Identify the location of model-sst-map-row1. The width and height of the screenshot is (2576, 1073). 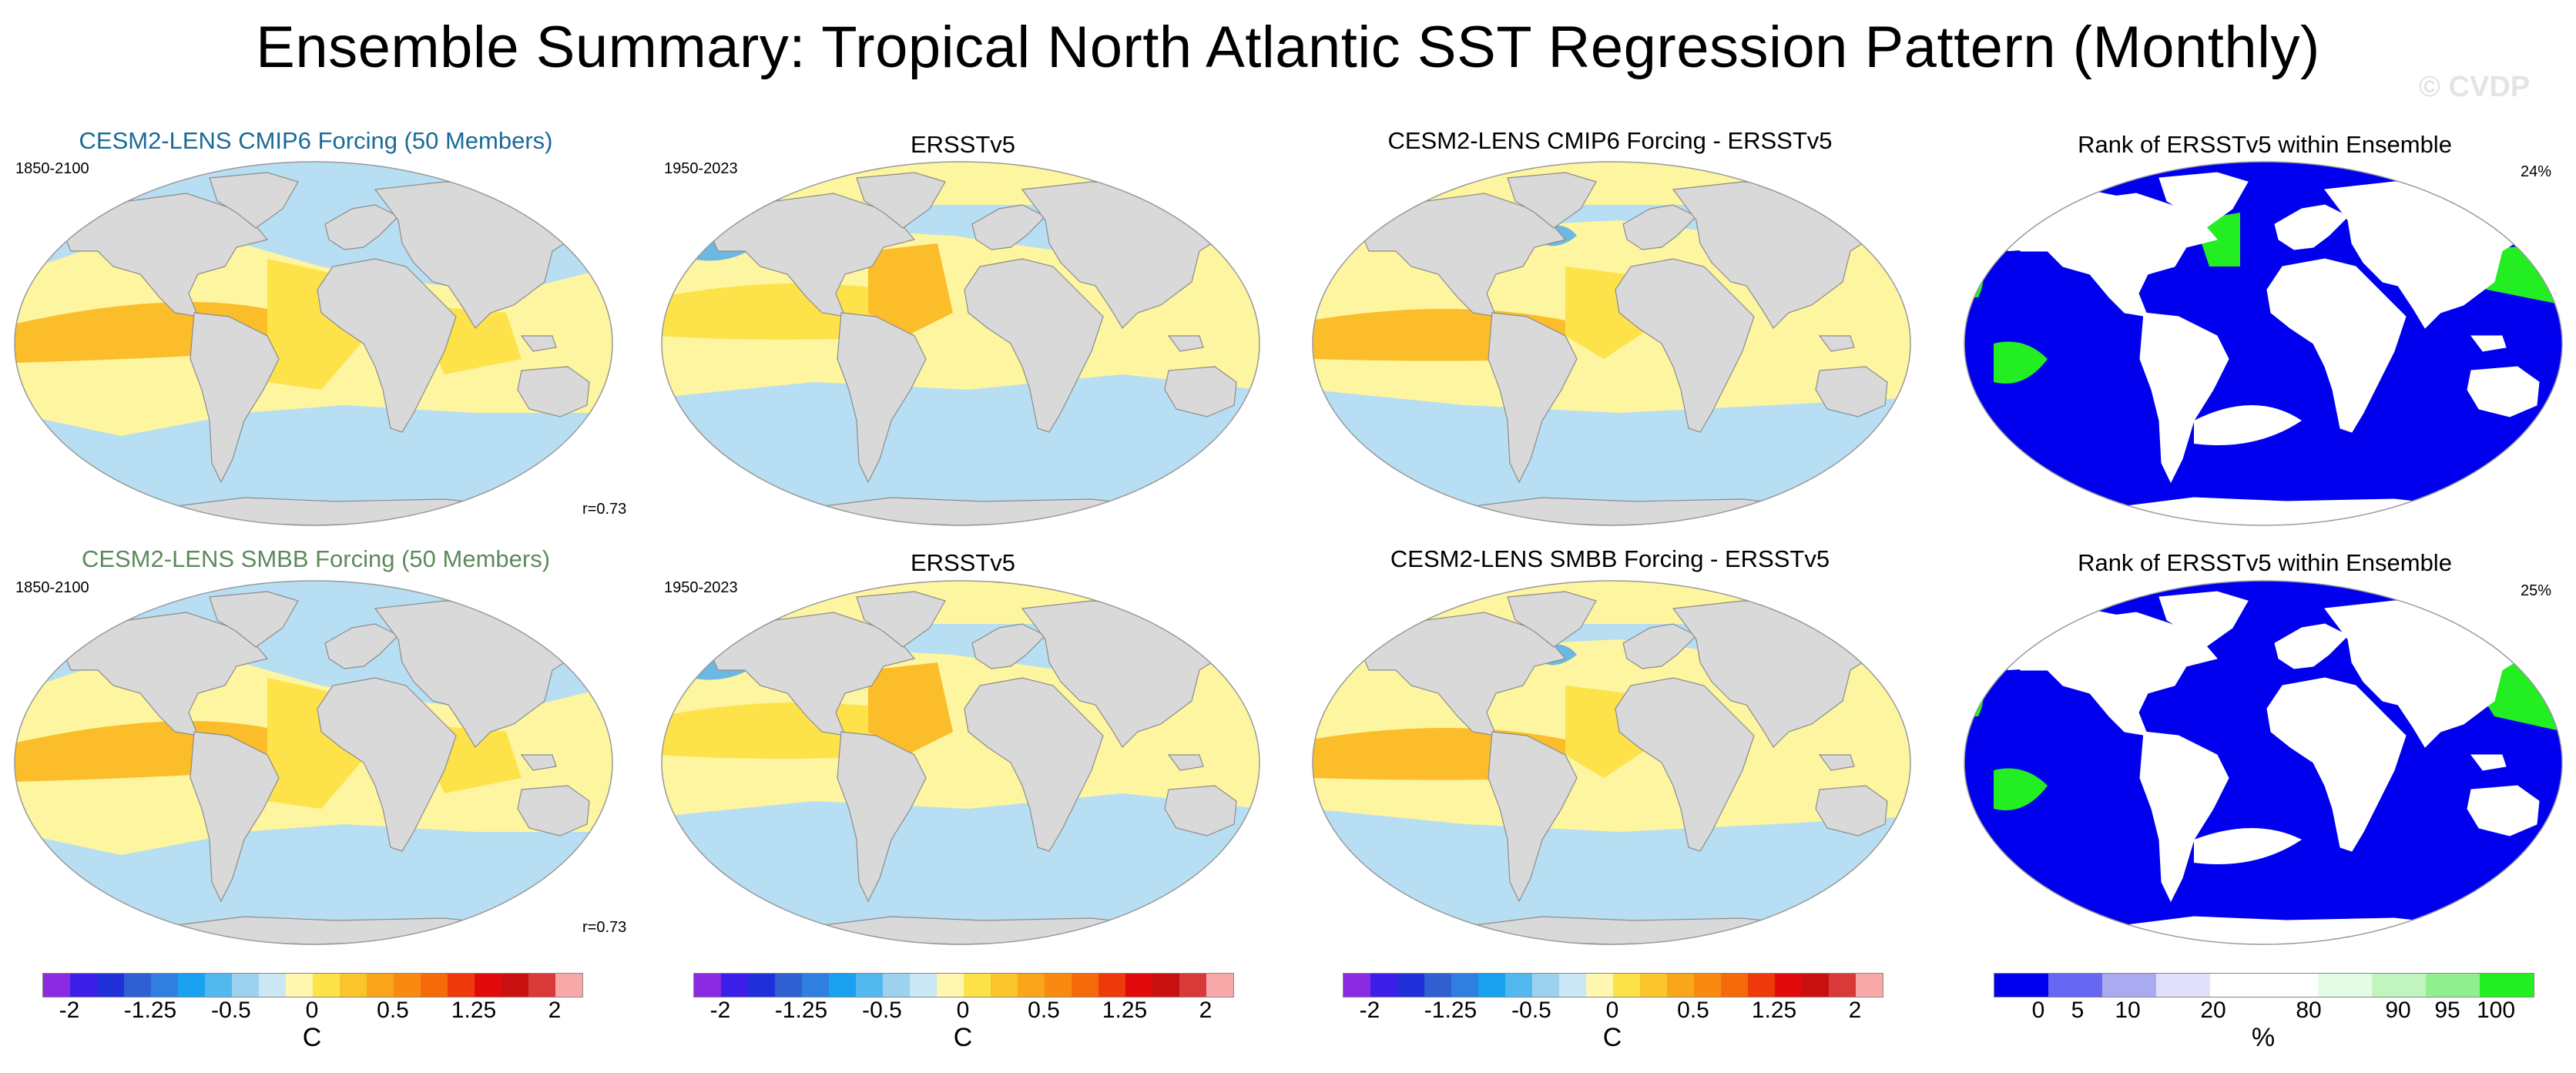
(313, 343).